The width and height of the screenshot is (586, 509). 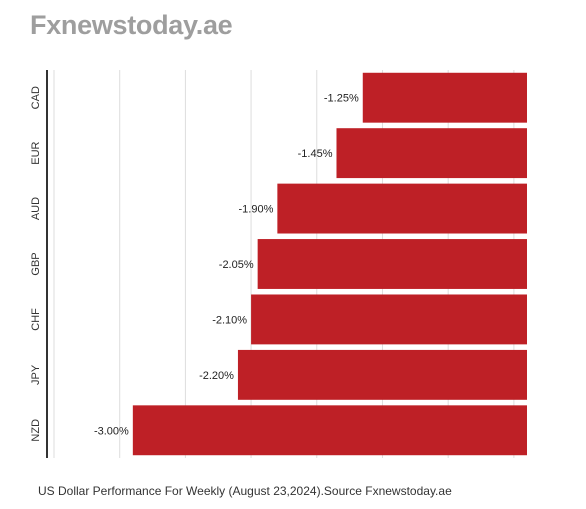 I want to click on data-label-jpy: -2.20%, so click(x=216, y=376).